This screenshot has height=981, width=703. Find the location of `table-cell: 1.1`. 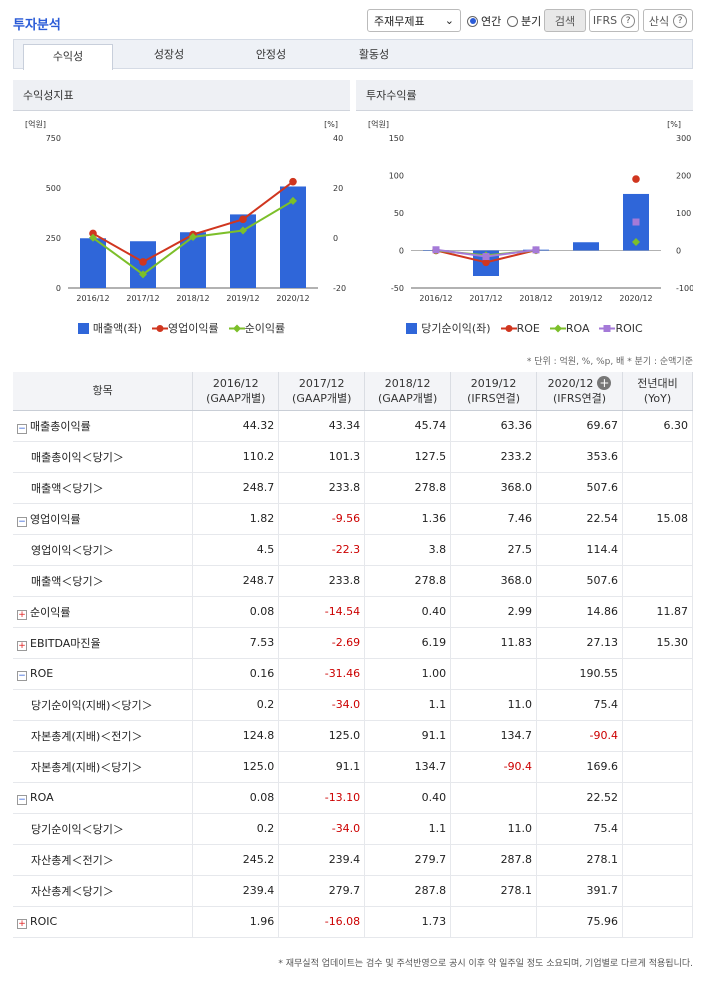

table-cell: 1.1 is located at coordinates (408, 829).